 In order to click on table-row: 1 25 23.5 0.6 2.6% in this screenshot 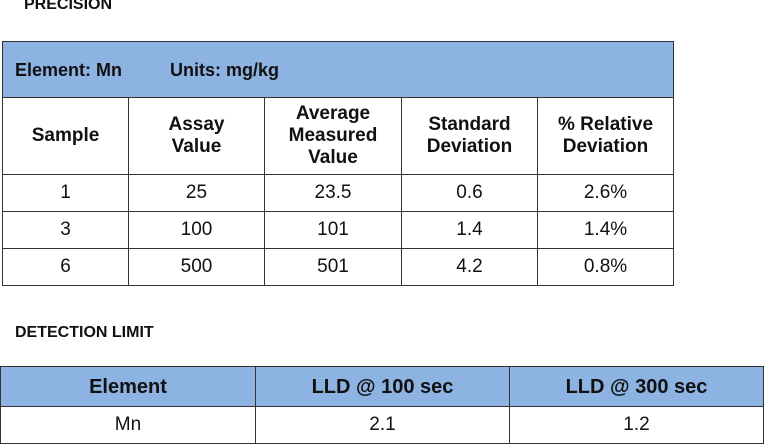, I will do `click(338, 193)`.